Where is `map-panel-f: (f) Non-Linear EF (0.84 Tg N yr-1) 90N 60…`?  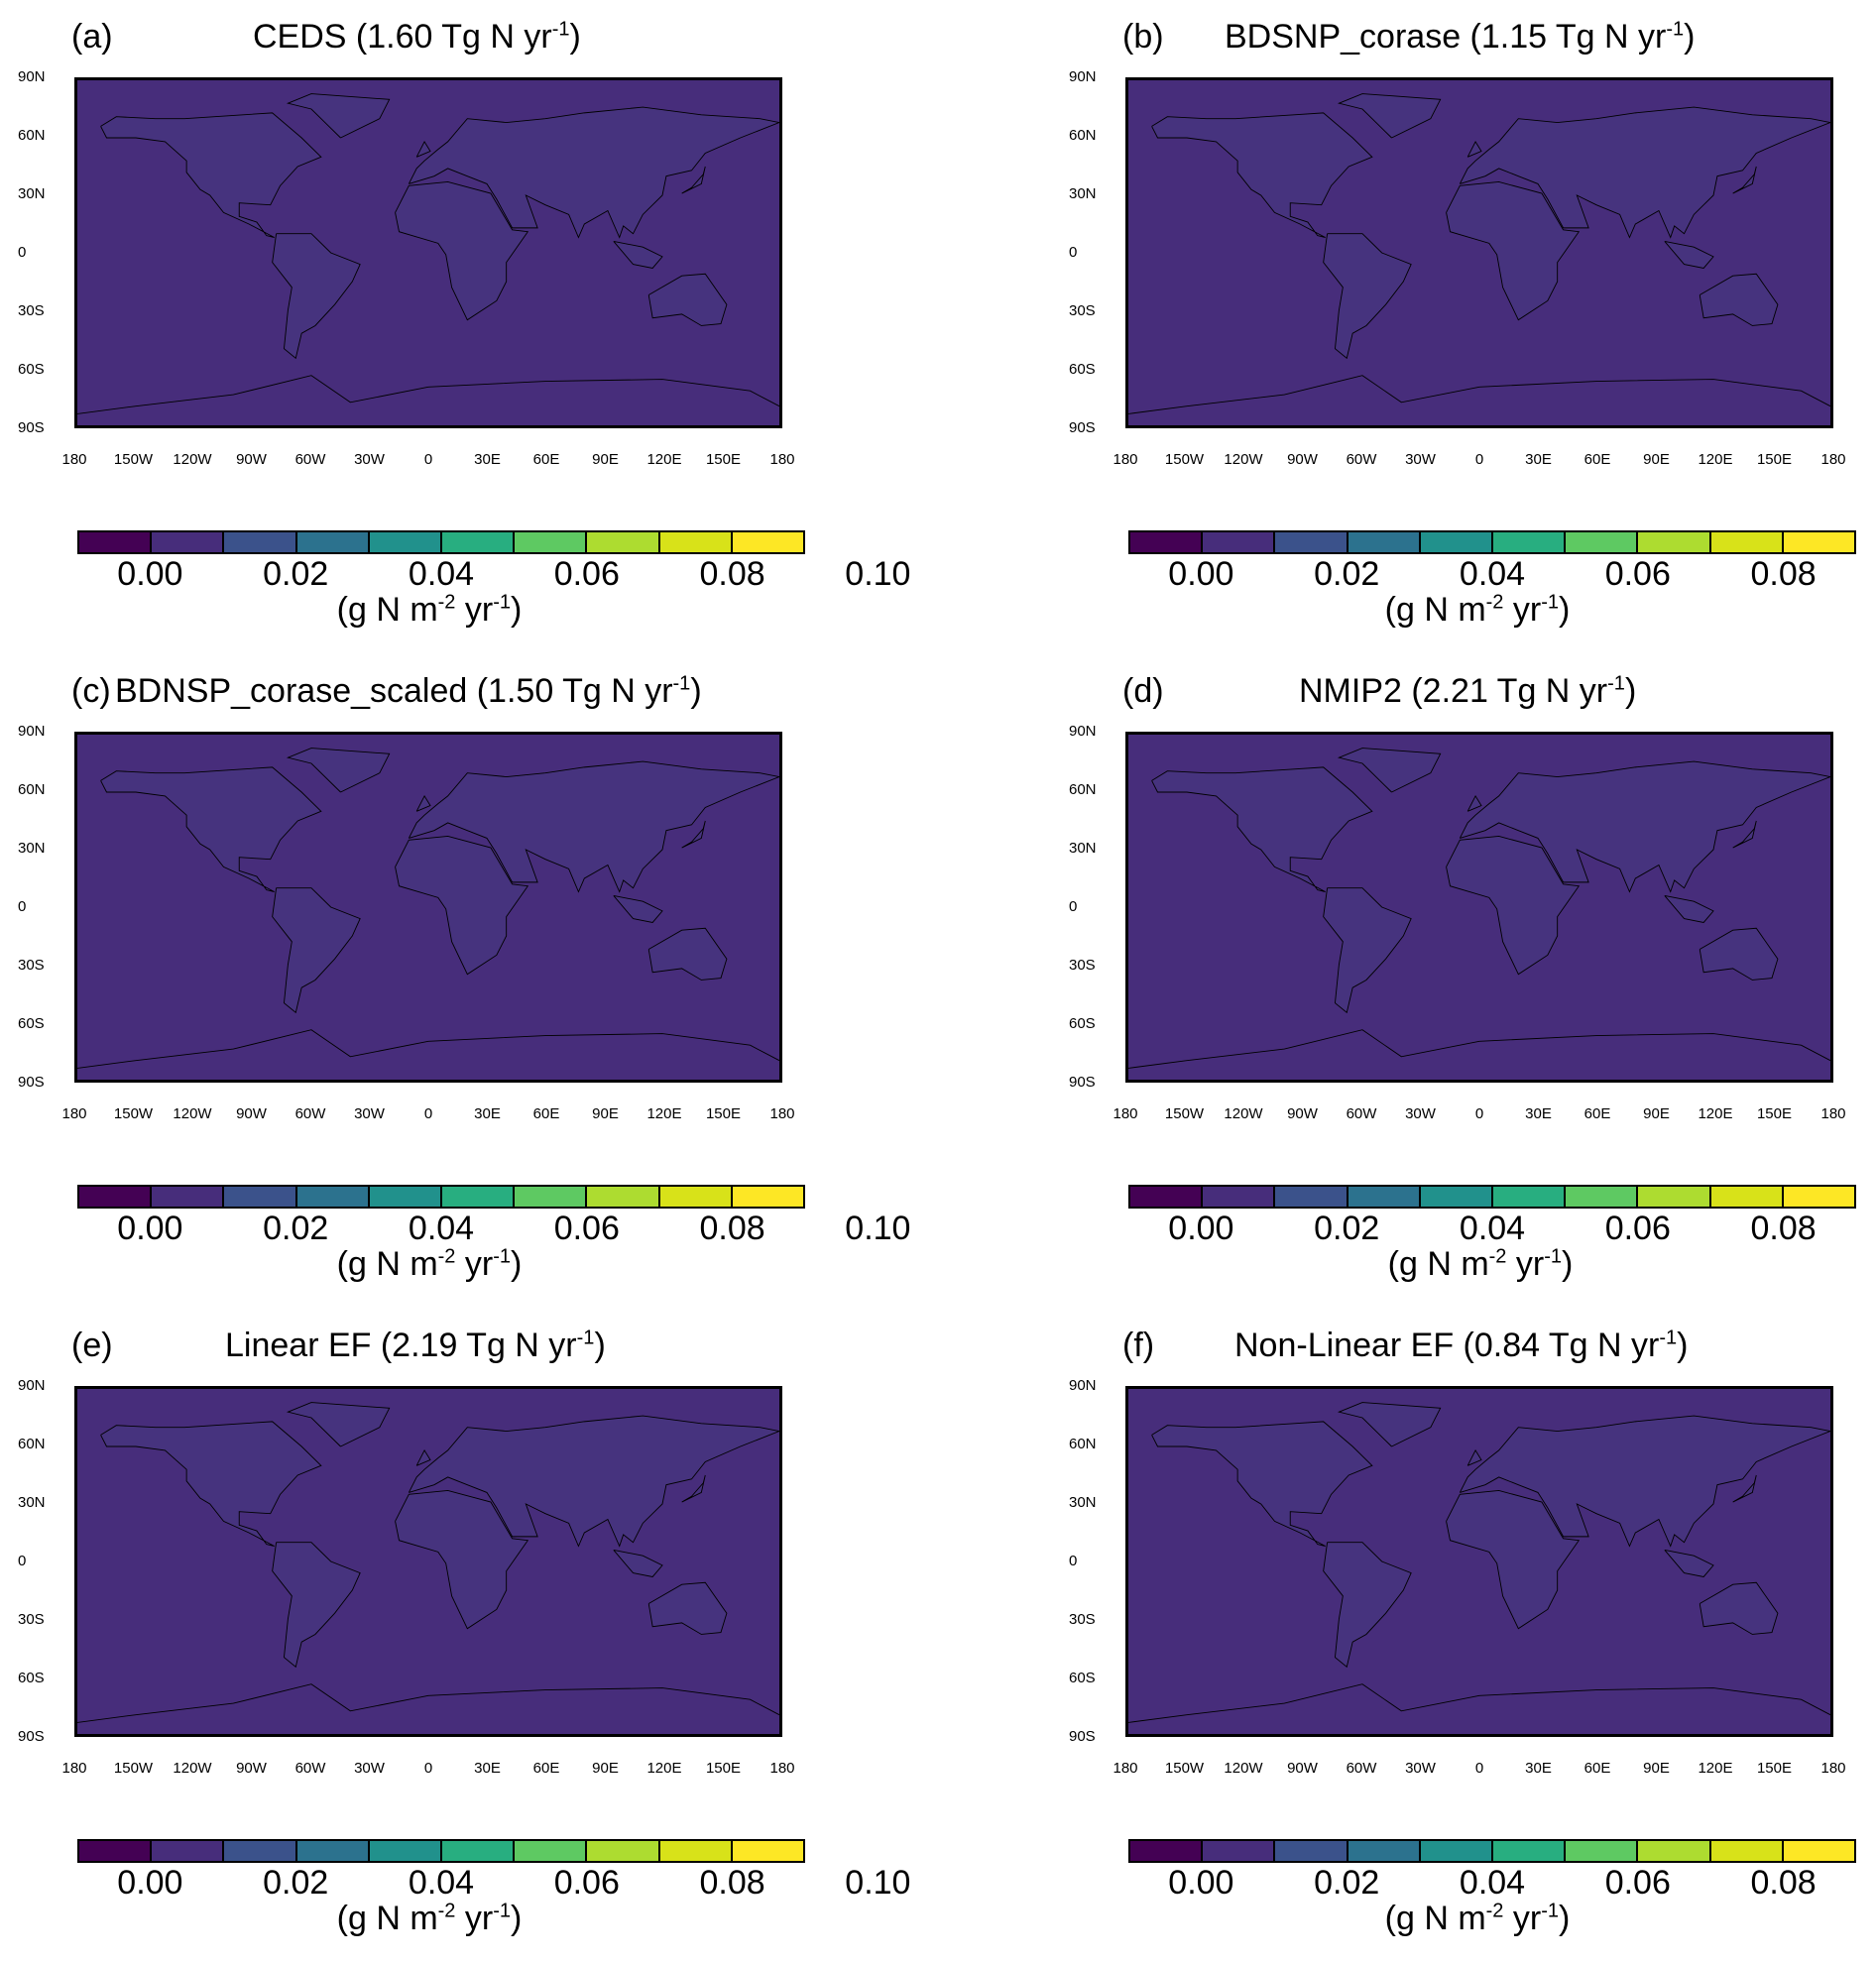 map-panel-f: (f) Non-Linear EF (0.84 Tg N yr-1) 90N 60… is located at coordinates (1463, 1636).